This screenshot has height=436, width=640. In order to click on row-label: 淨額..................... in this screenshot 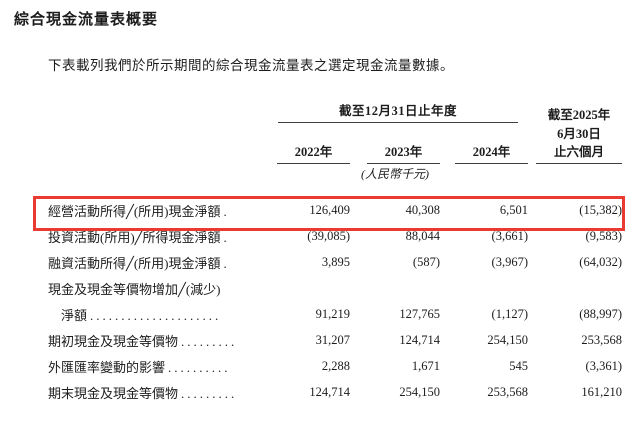, I will do `click(141, 315)`.